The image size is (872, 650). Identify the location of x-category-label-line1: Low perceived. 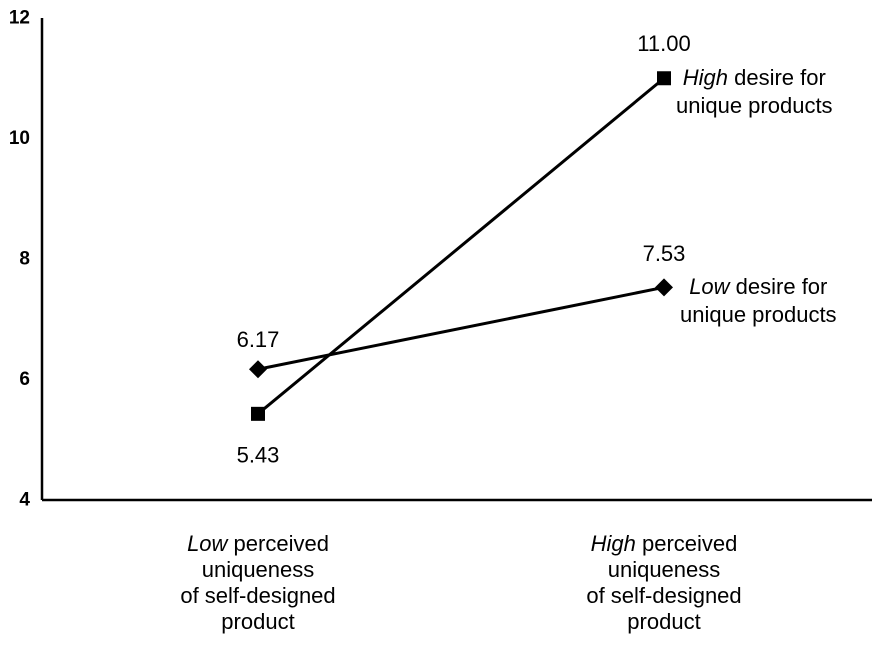
(258, 544).